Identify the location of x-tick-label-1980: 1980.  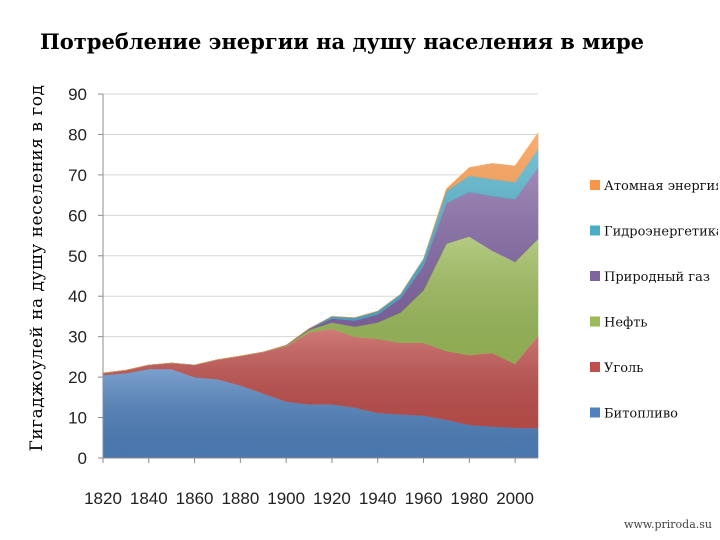
(469, 498).